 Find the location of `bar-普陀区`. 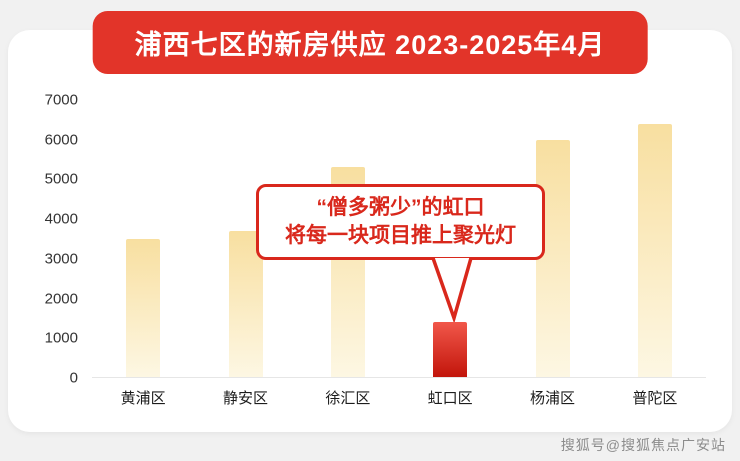

bar-普陀区 is located at coordinates (654, 250).